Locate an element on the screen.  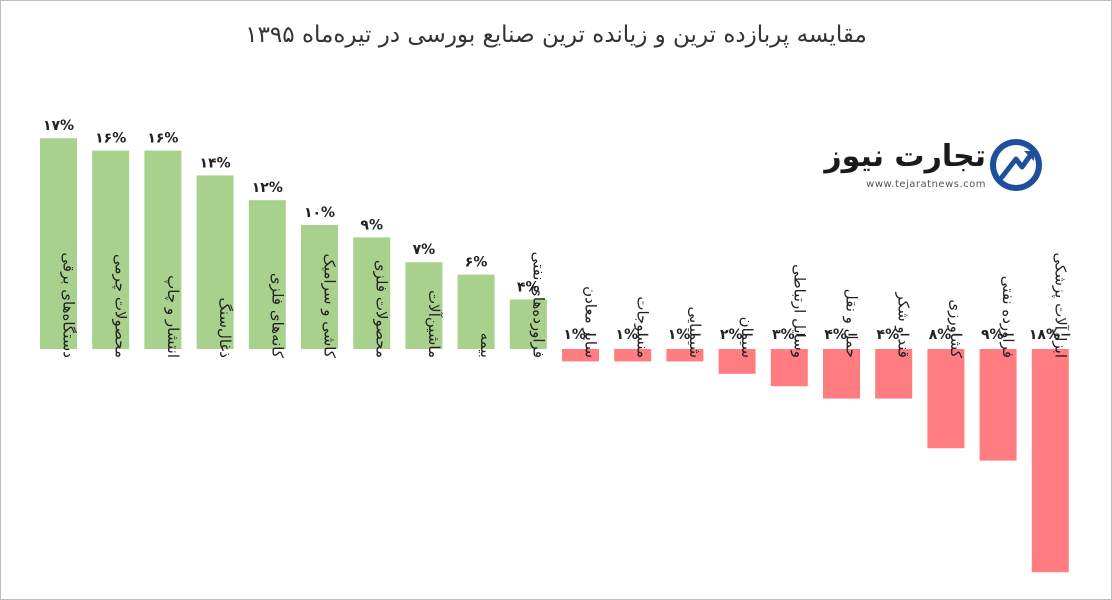
bar-value-label: −۲% is located at coordinates (737, 335).